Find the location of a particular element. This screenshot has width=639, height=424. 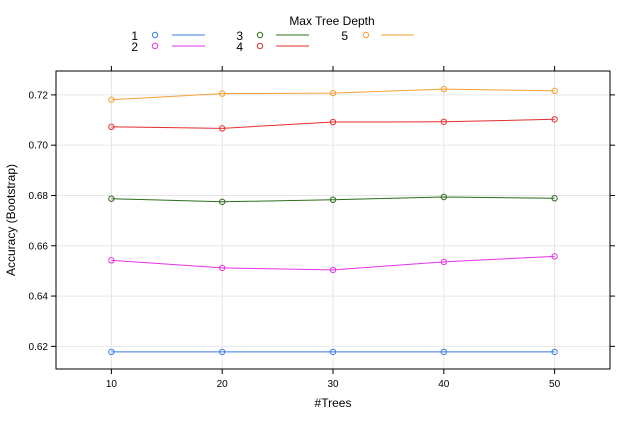

x-tick-label: 10 is located at coordinates (112, 384).